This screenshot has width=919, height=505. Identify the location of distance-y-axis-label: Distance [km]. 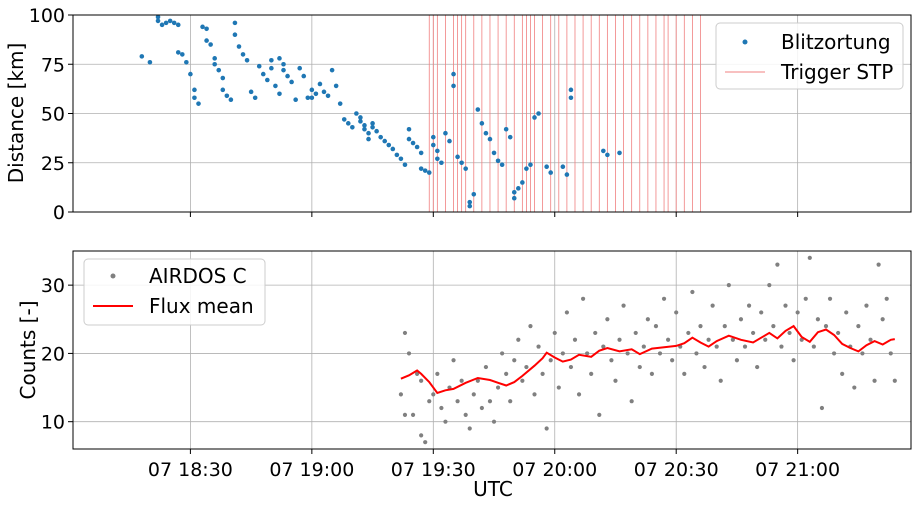
(16, 113).